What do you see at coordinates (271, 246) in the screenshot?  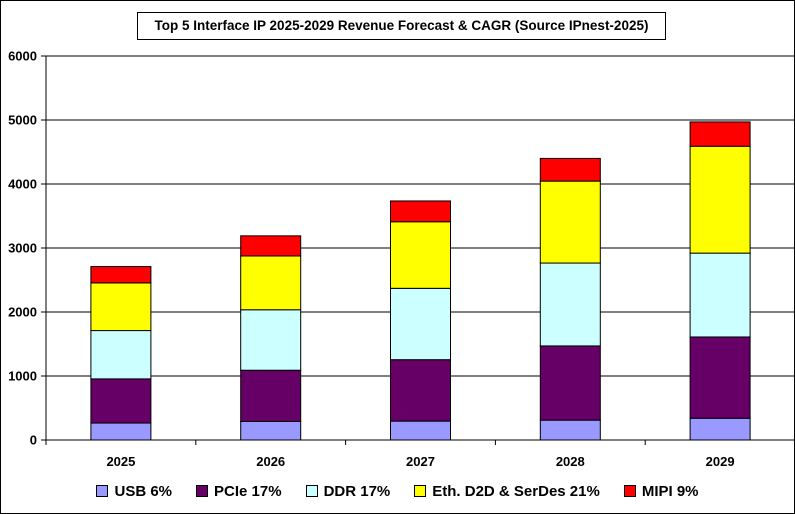 I see `bar-segment-mipi-2026` at bounding box center [271, 246].